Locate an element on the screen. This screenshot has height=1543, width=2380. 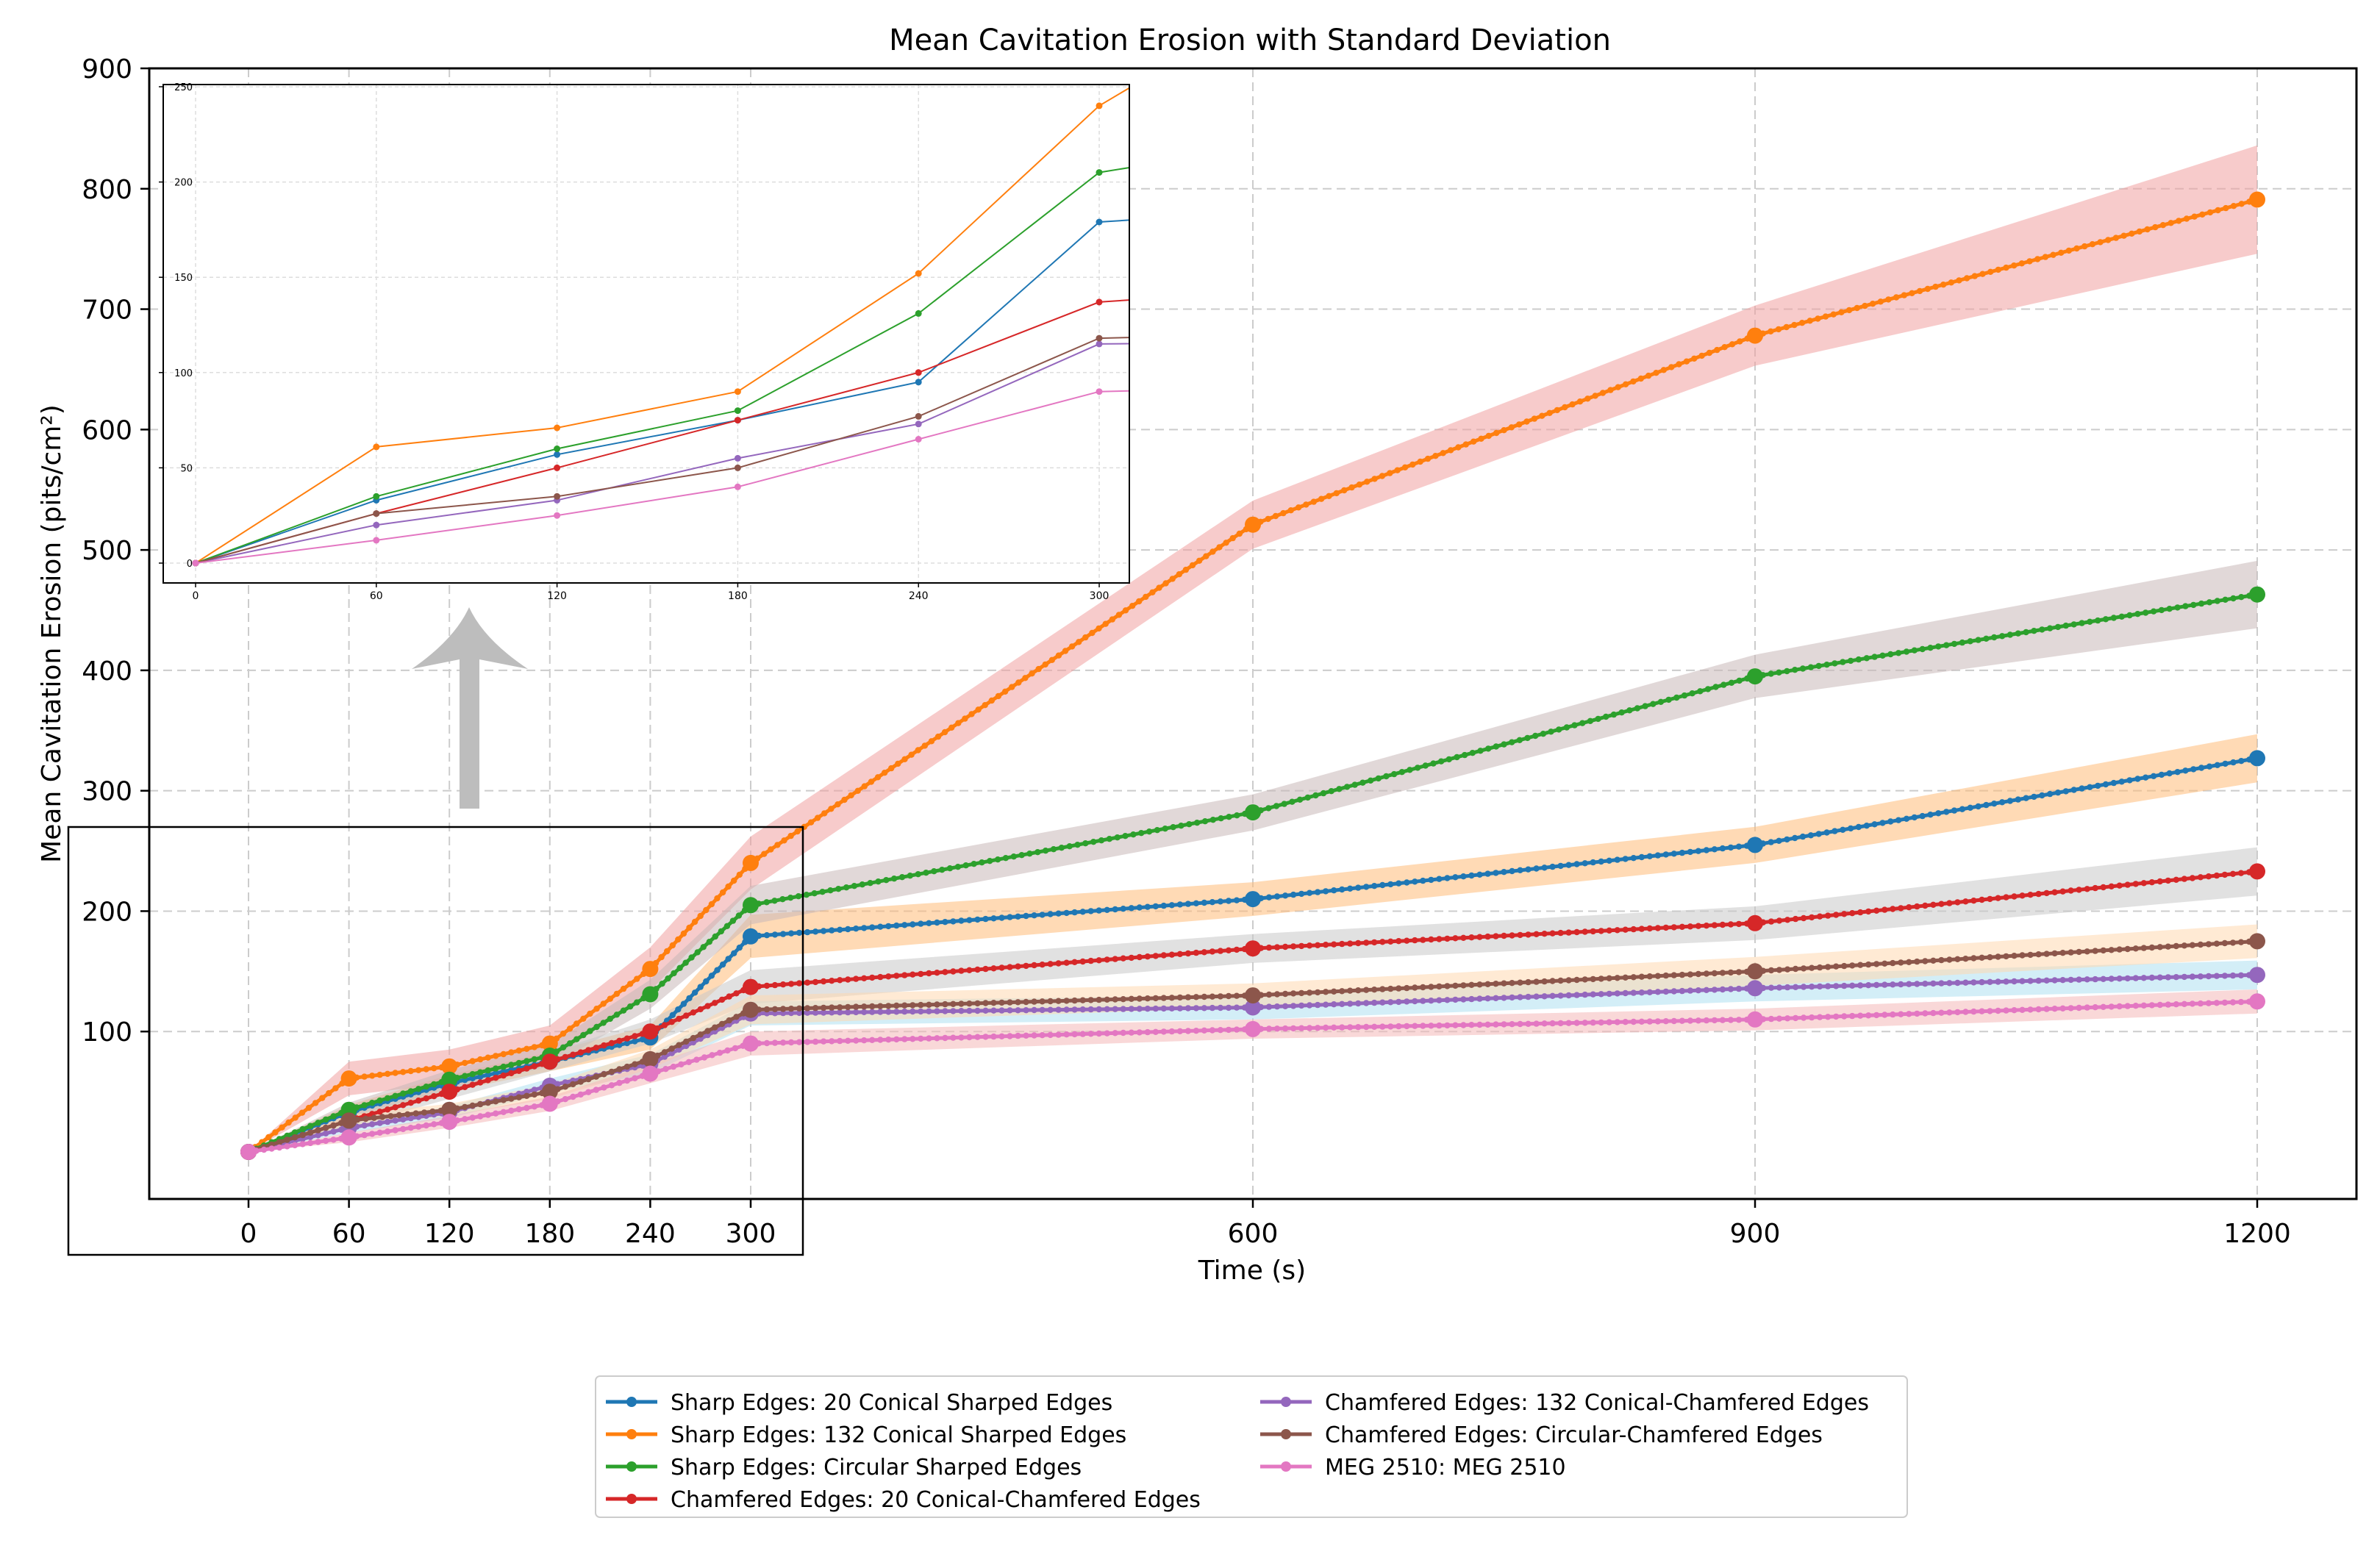
legend-entry: Sharp Edges: Circular Sharped Edges is located at coordinates (844, 1468).